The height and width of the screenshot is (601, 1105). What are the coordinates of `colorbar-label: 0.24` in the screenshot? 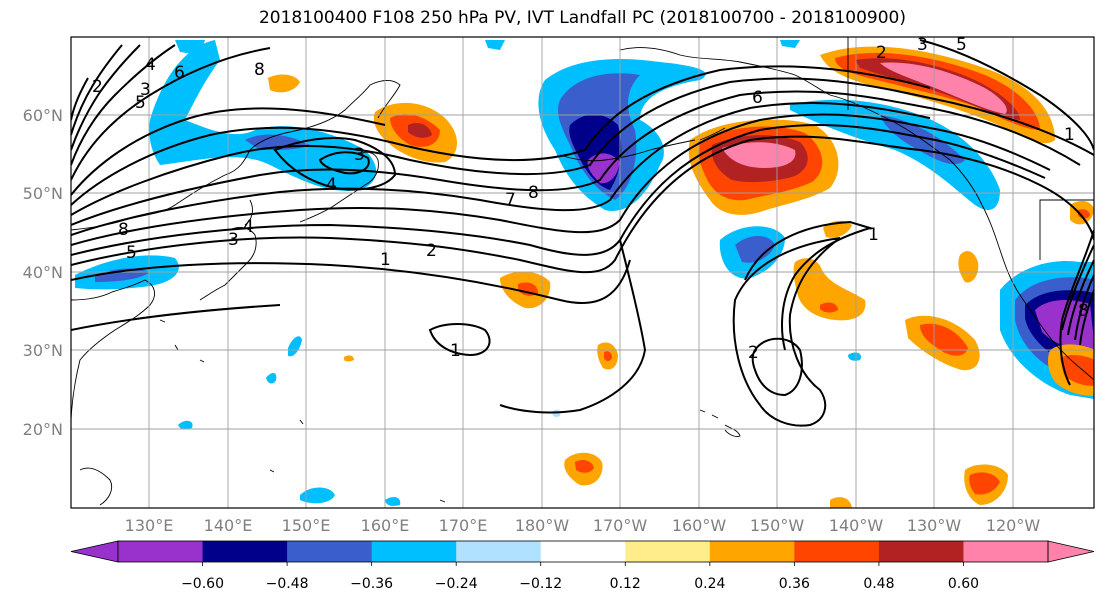 It's located at (709, 584).